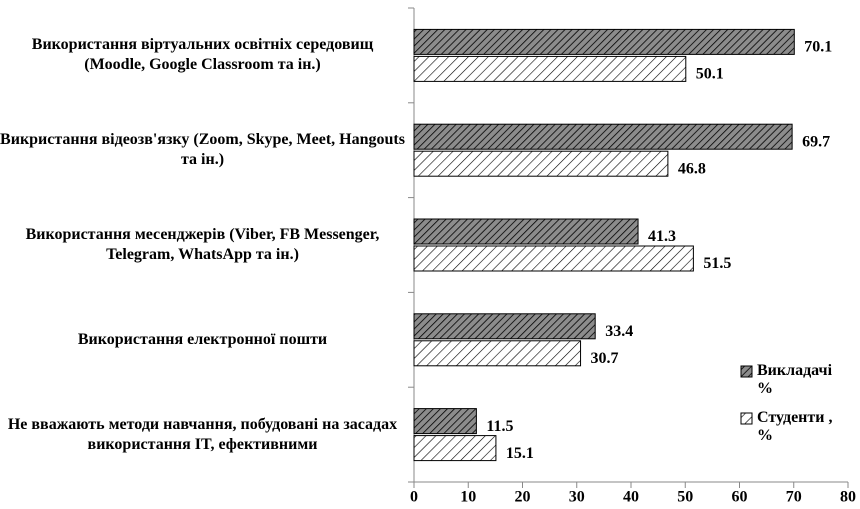  I want to click on value-label: 51.5, so click(717, 263).